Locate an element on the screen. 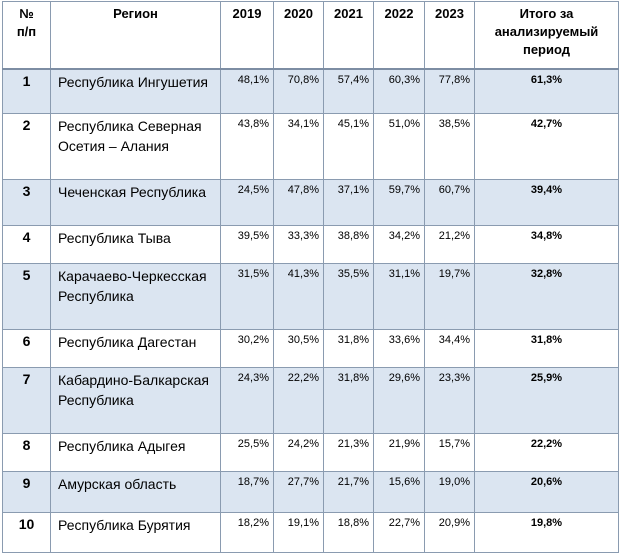  row-value-2019: 30,2% is located at coordinates (247, 348).